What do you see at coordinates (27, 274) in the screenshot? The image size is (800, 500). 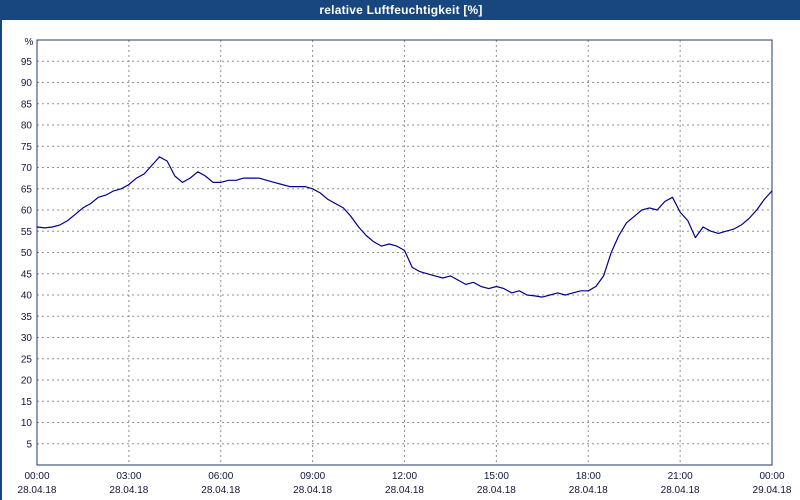 I see `y-tick-label: 45` at bounding box center [27, 274].